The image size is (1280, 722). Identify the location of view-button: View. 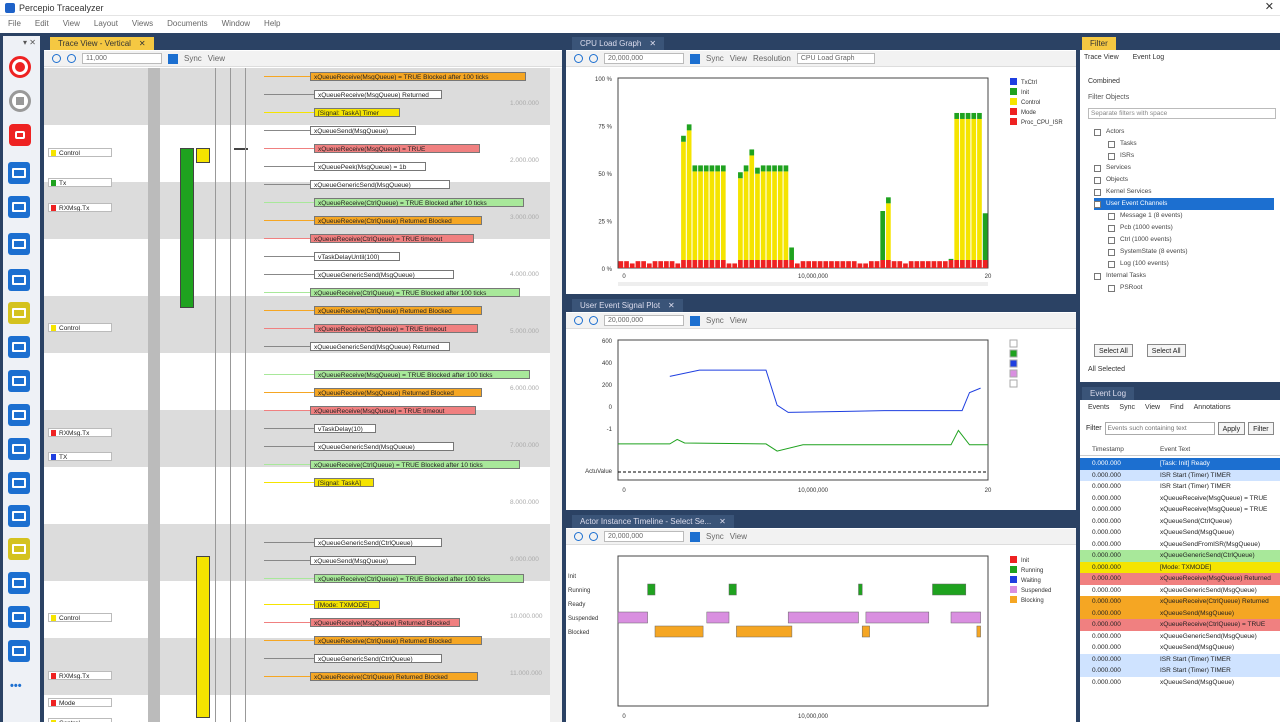
(738, 320).